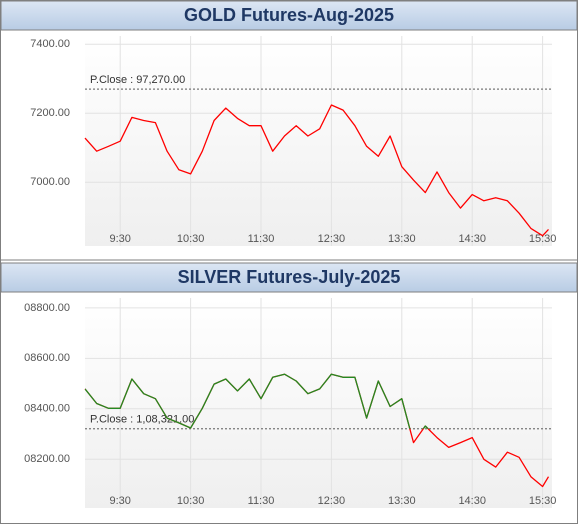  What do you see at coordinates (47, 459) in the screenshot?
I see `y-tick-label: 08200.00` at bounding box center [47, 459].